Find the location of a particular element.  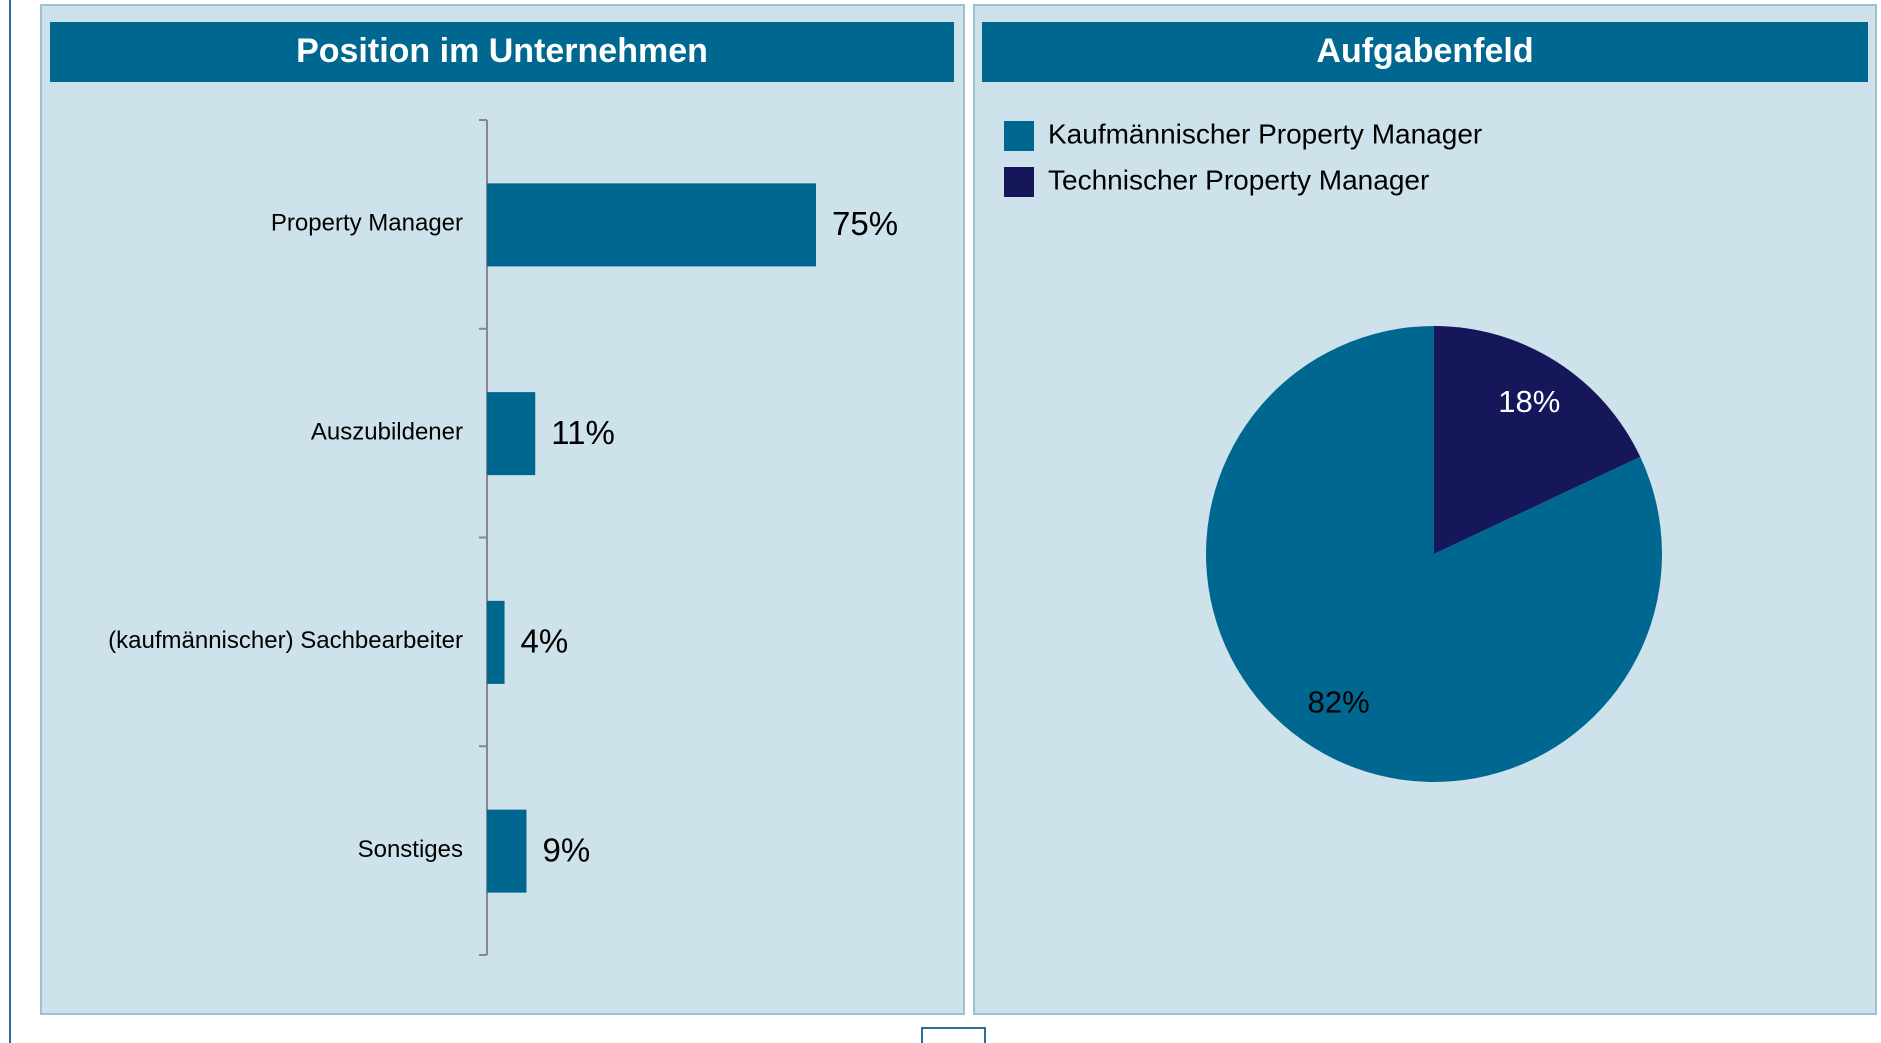

category-label: Sonstiges is located at coordinates (410, 849).